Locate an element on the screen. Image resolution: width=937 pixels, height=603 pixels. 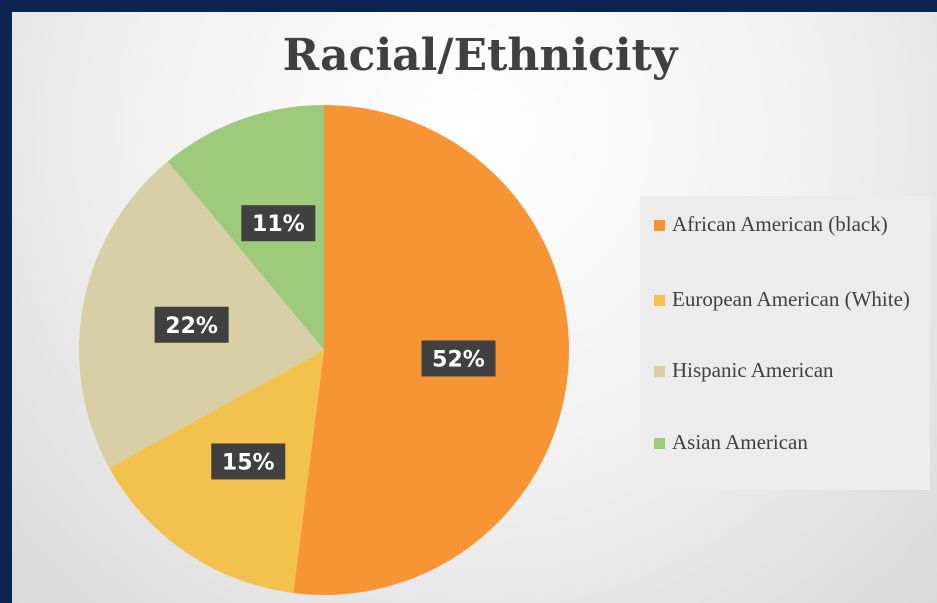
legend-label: African American (black) is located at coordinates (780, 224).